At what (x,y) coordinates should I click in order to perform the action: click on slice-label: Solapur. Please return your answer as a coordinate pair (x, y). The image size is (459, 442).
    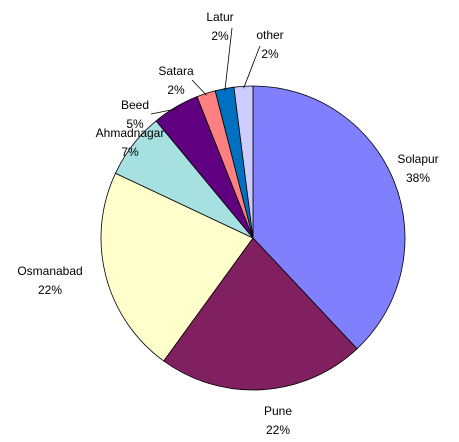
    Looking at the image, I should click on (417, 159).